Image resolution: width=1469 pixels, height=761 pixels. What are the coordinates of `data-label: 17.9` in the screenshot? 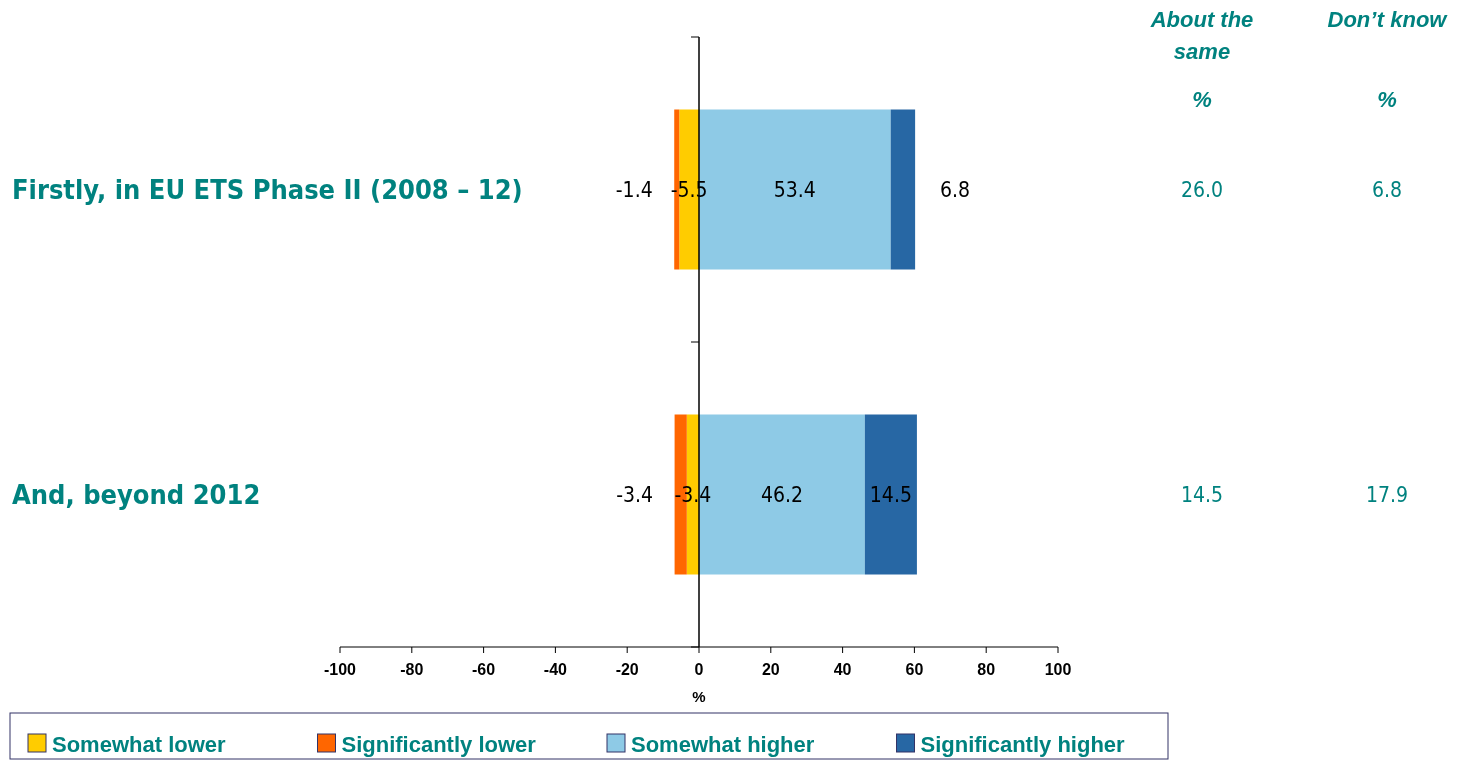 It's located at (1387, 494).